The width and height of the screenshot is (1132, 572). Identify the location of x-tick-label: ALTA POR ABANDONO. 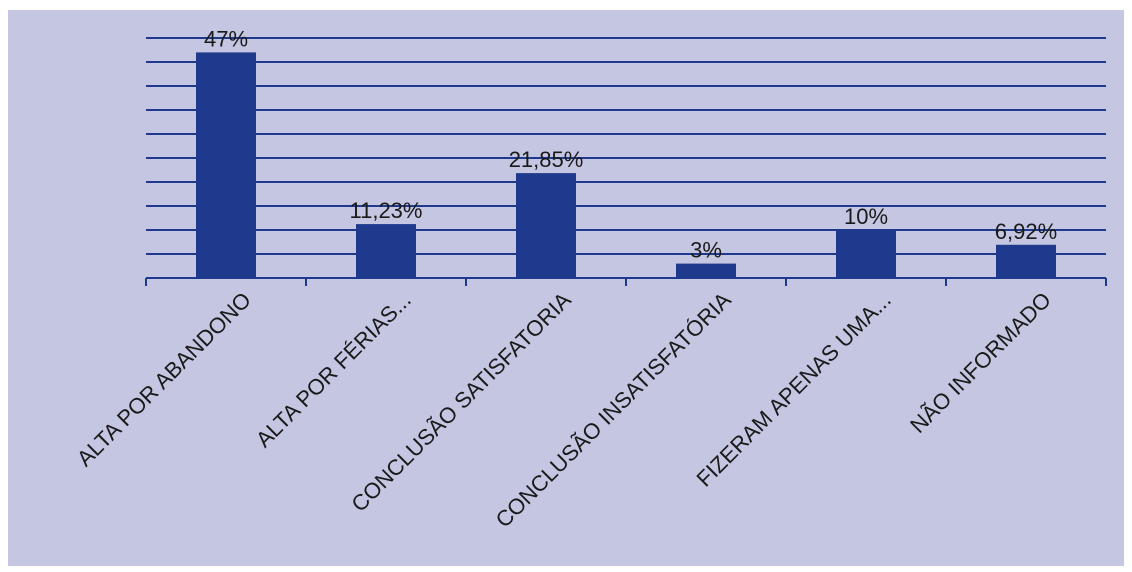
(164, 379).